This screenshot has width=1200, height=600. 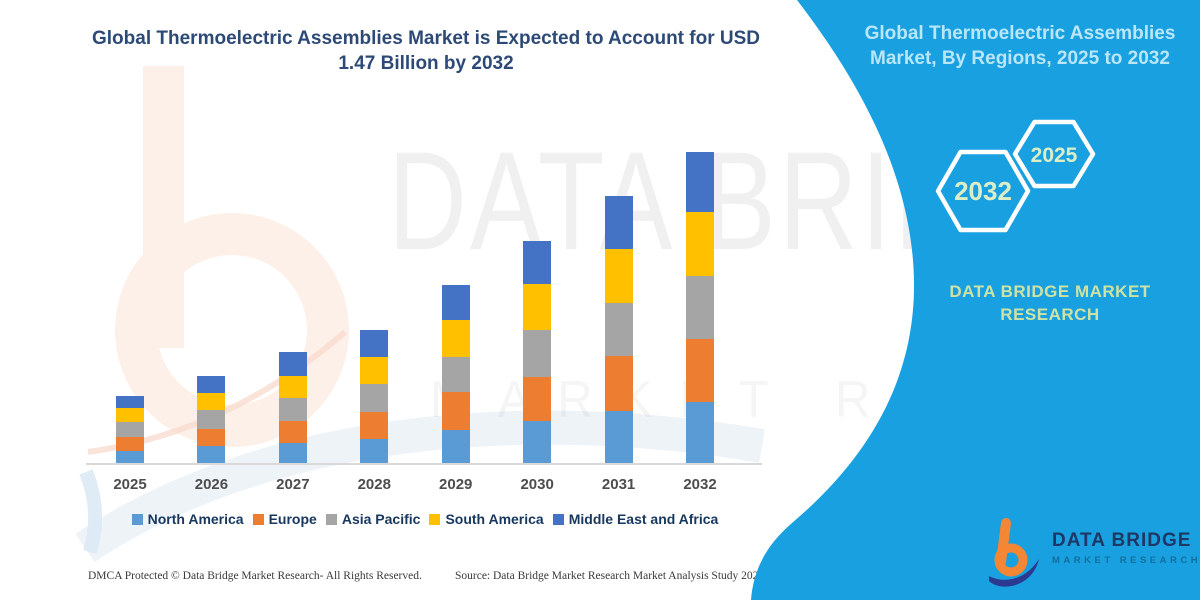 What do you see at coordinates (130, 484) in the screenshot?
I see `x-axis-label: 2025` at bounding box center [130, 484].